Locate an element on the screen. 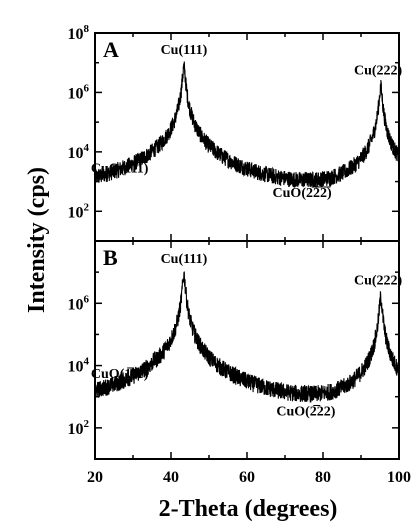  panel-label-a: A is located at coordinates (111, 49).